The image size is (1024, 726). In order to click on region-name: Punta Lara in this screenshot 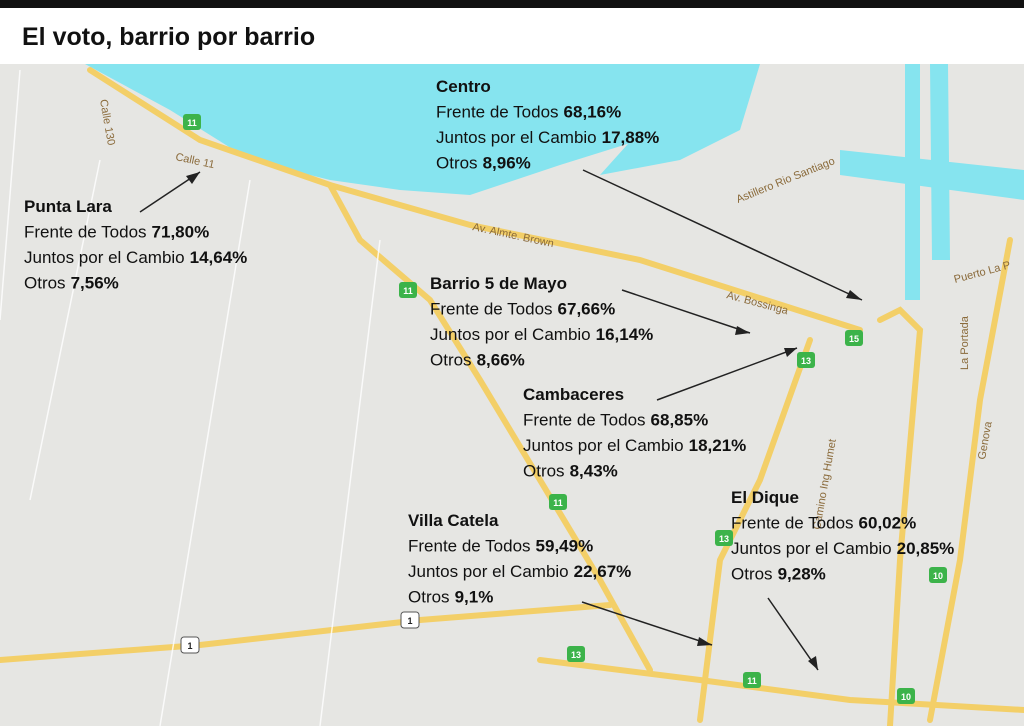, I will do `click(68, 206)`.